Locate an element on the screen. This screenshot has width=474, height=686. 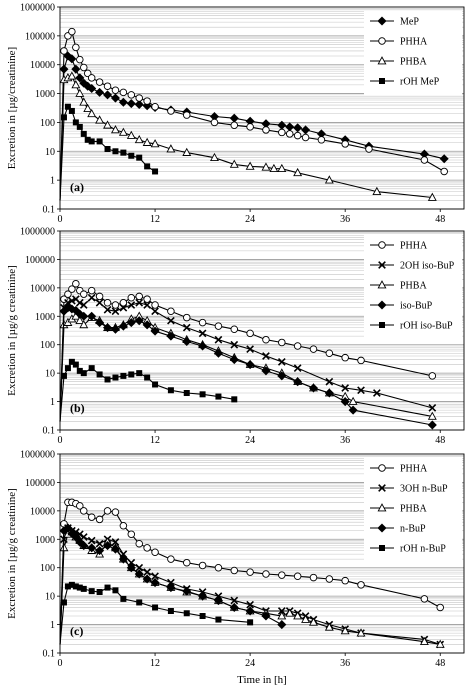
y-tick-label: 10 is located at coordinates (50, 152).